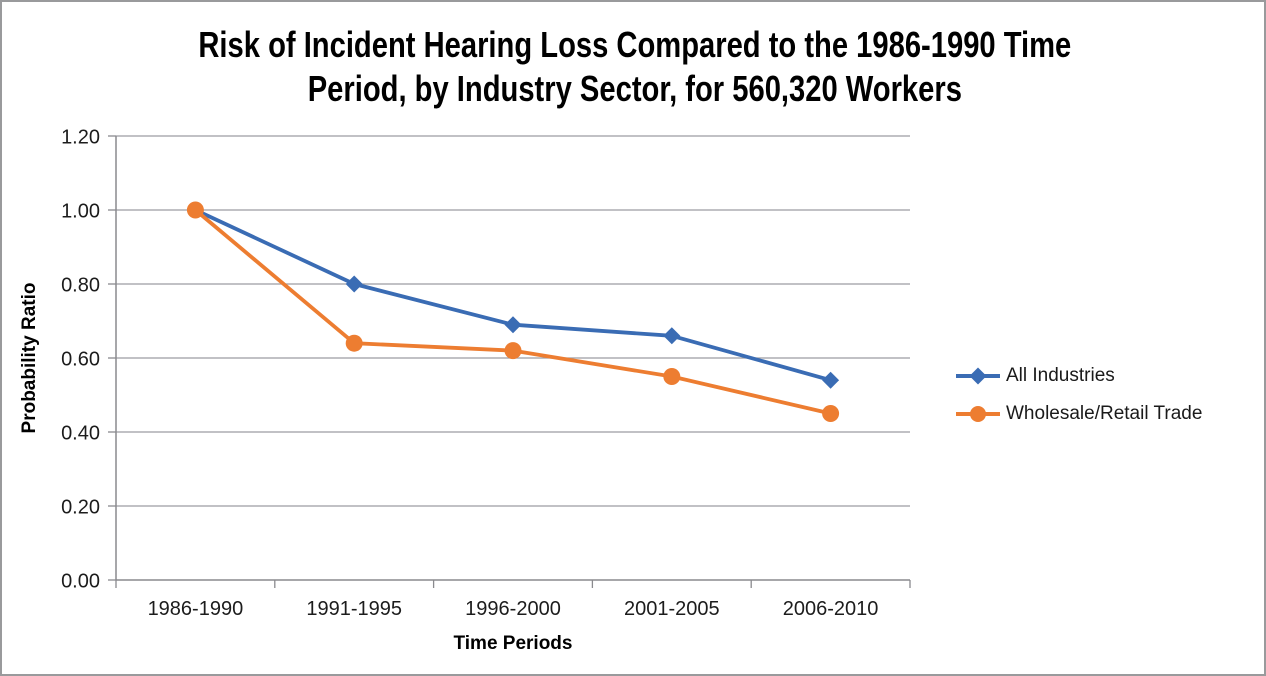 This screenshot has height=676, width=1266. Describe the element at coordinates (672, 609) in the screenshot. I see `x-tick-label: 2001-2005` at that location.